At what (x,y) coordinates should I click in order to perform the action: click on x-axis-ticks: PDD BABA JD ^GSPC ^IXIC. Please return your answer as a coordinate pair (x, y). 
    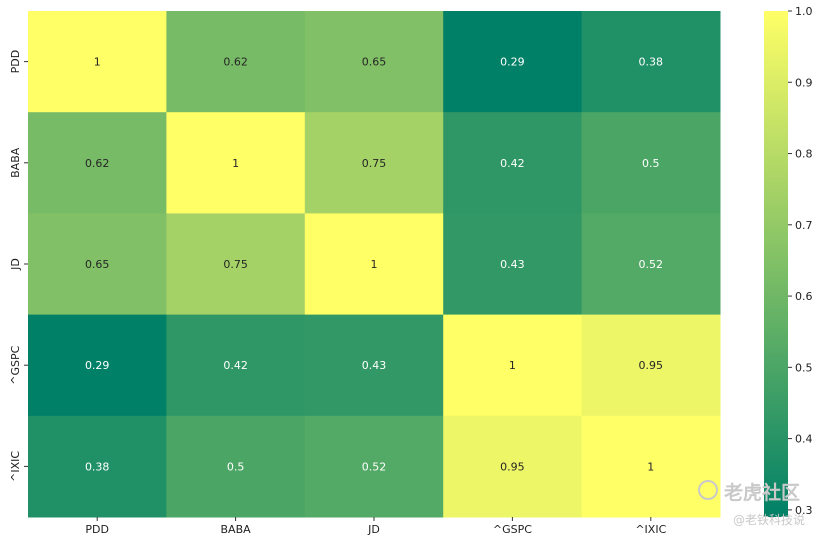
    Looking at the image, I should click on (376, 526).